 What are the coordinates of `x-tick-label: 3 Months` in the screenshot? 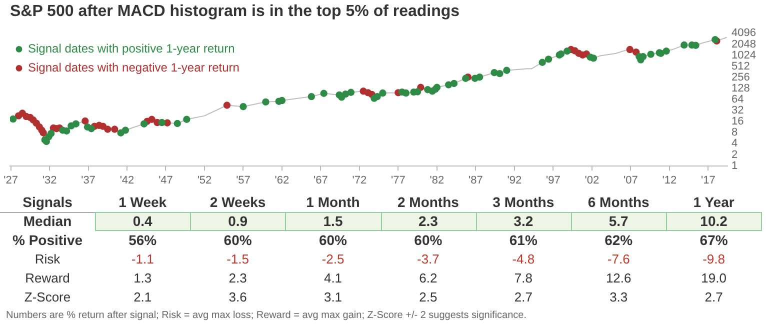 It's located at (523, 202).